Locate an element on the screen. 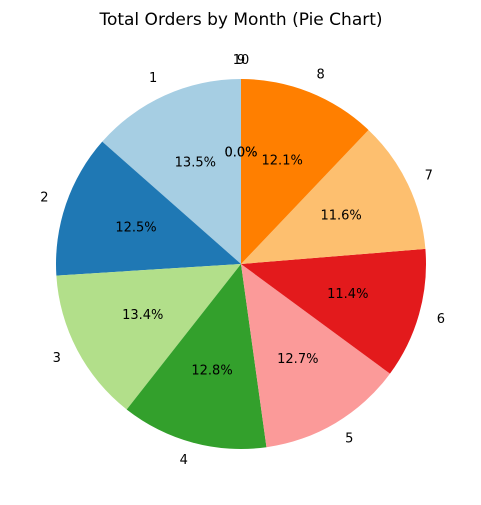  slice-label-10: 10 is located at coordinates (241, 60).